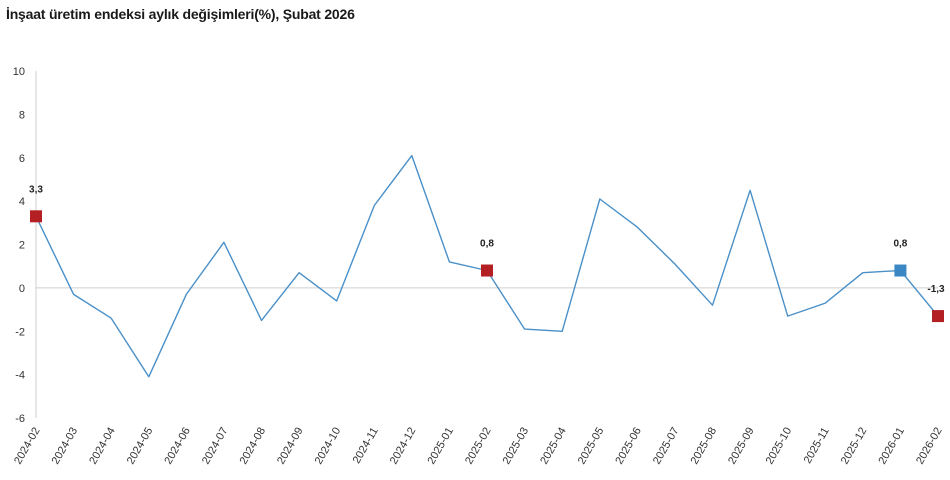 The image size is (950, 480). I want to click on y-tick-label: -2, so click(20, 332).